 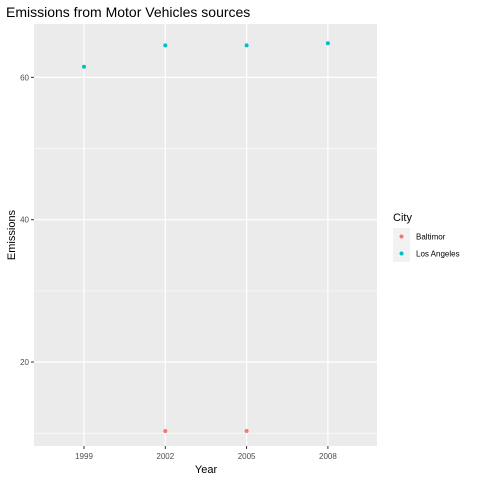 What do you see at coordinates (206, 453) in the screenshot?
I see `x-axis-ticks: 1999 2002 2005 2008` at bounding box center [206, 453].